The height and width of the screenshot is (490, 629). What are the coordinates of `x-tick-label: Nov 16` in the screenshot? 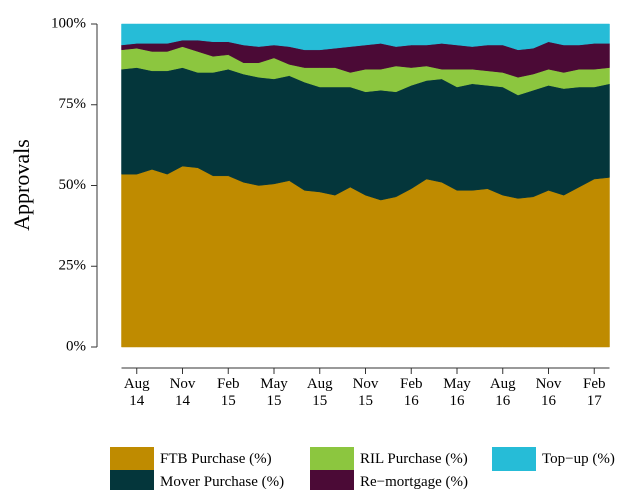 It's located at (548, 392).